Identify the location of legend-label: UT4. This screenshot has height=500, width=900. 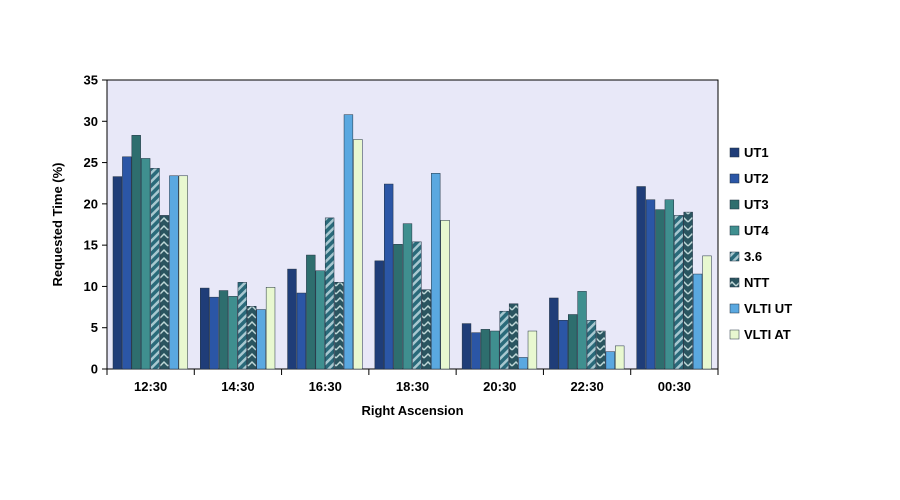
(756, 230).